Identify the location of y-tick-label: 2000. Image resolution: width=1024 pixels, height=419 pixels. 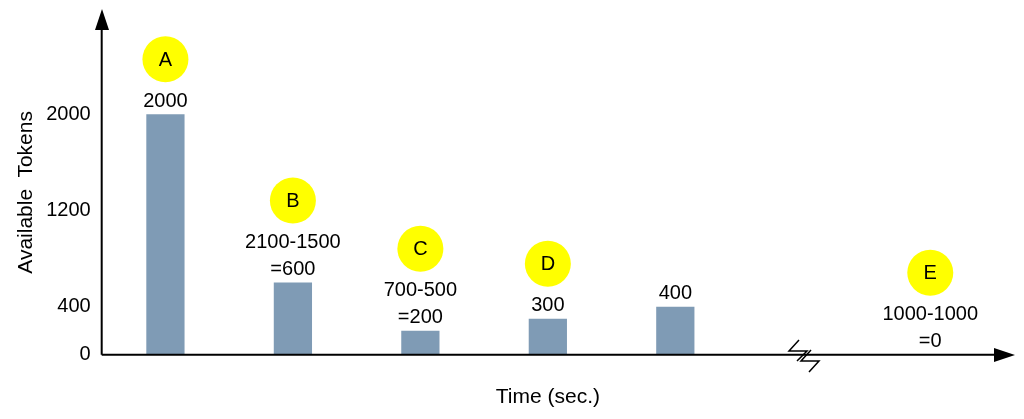
(68, 112).